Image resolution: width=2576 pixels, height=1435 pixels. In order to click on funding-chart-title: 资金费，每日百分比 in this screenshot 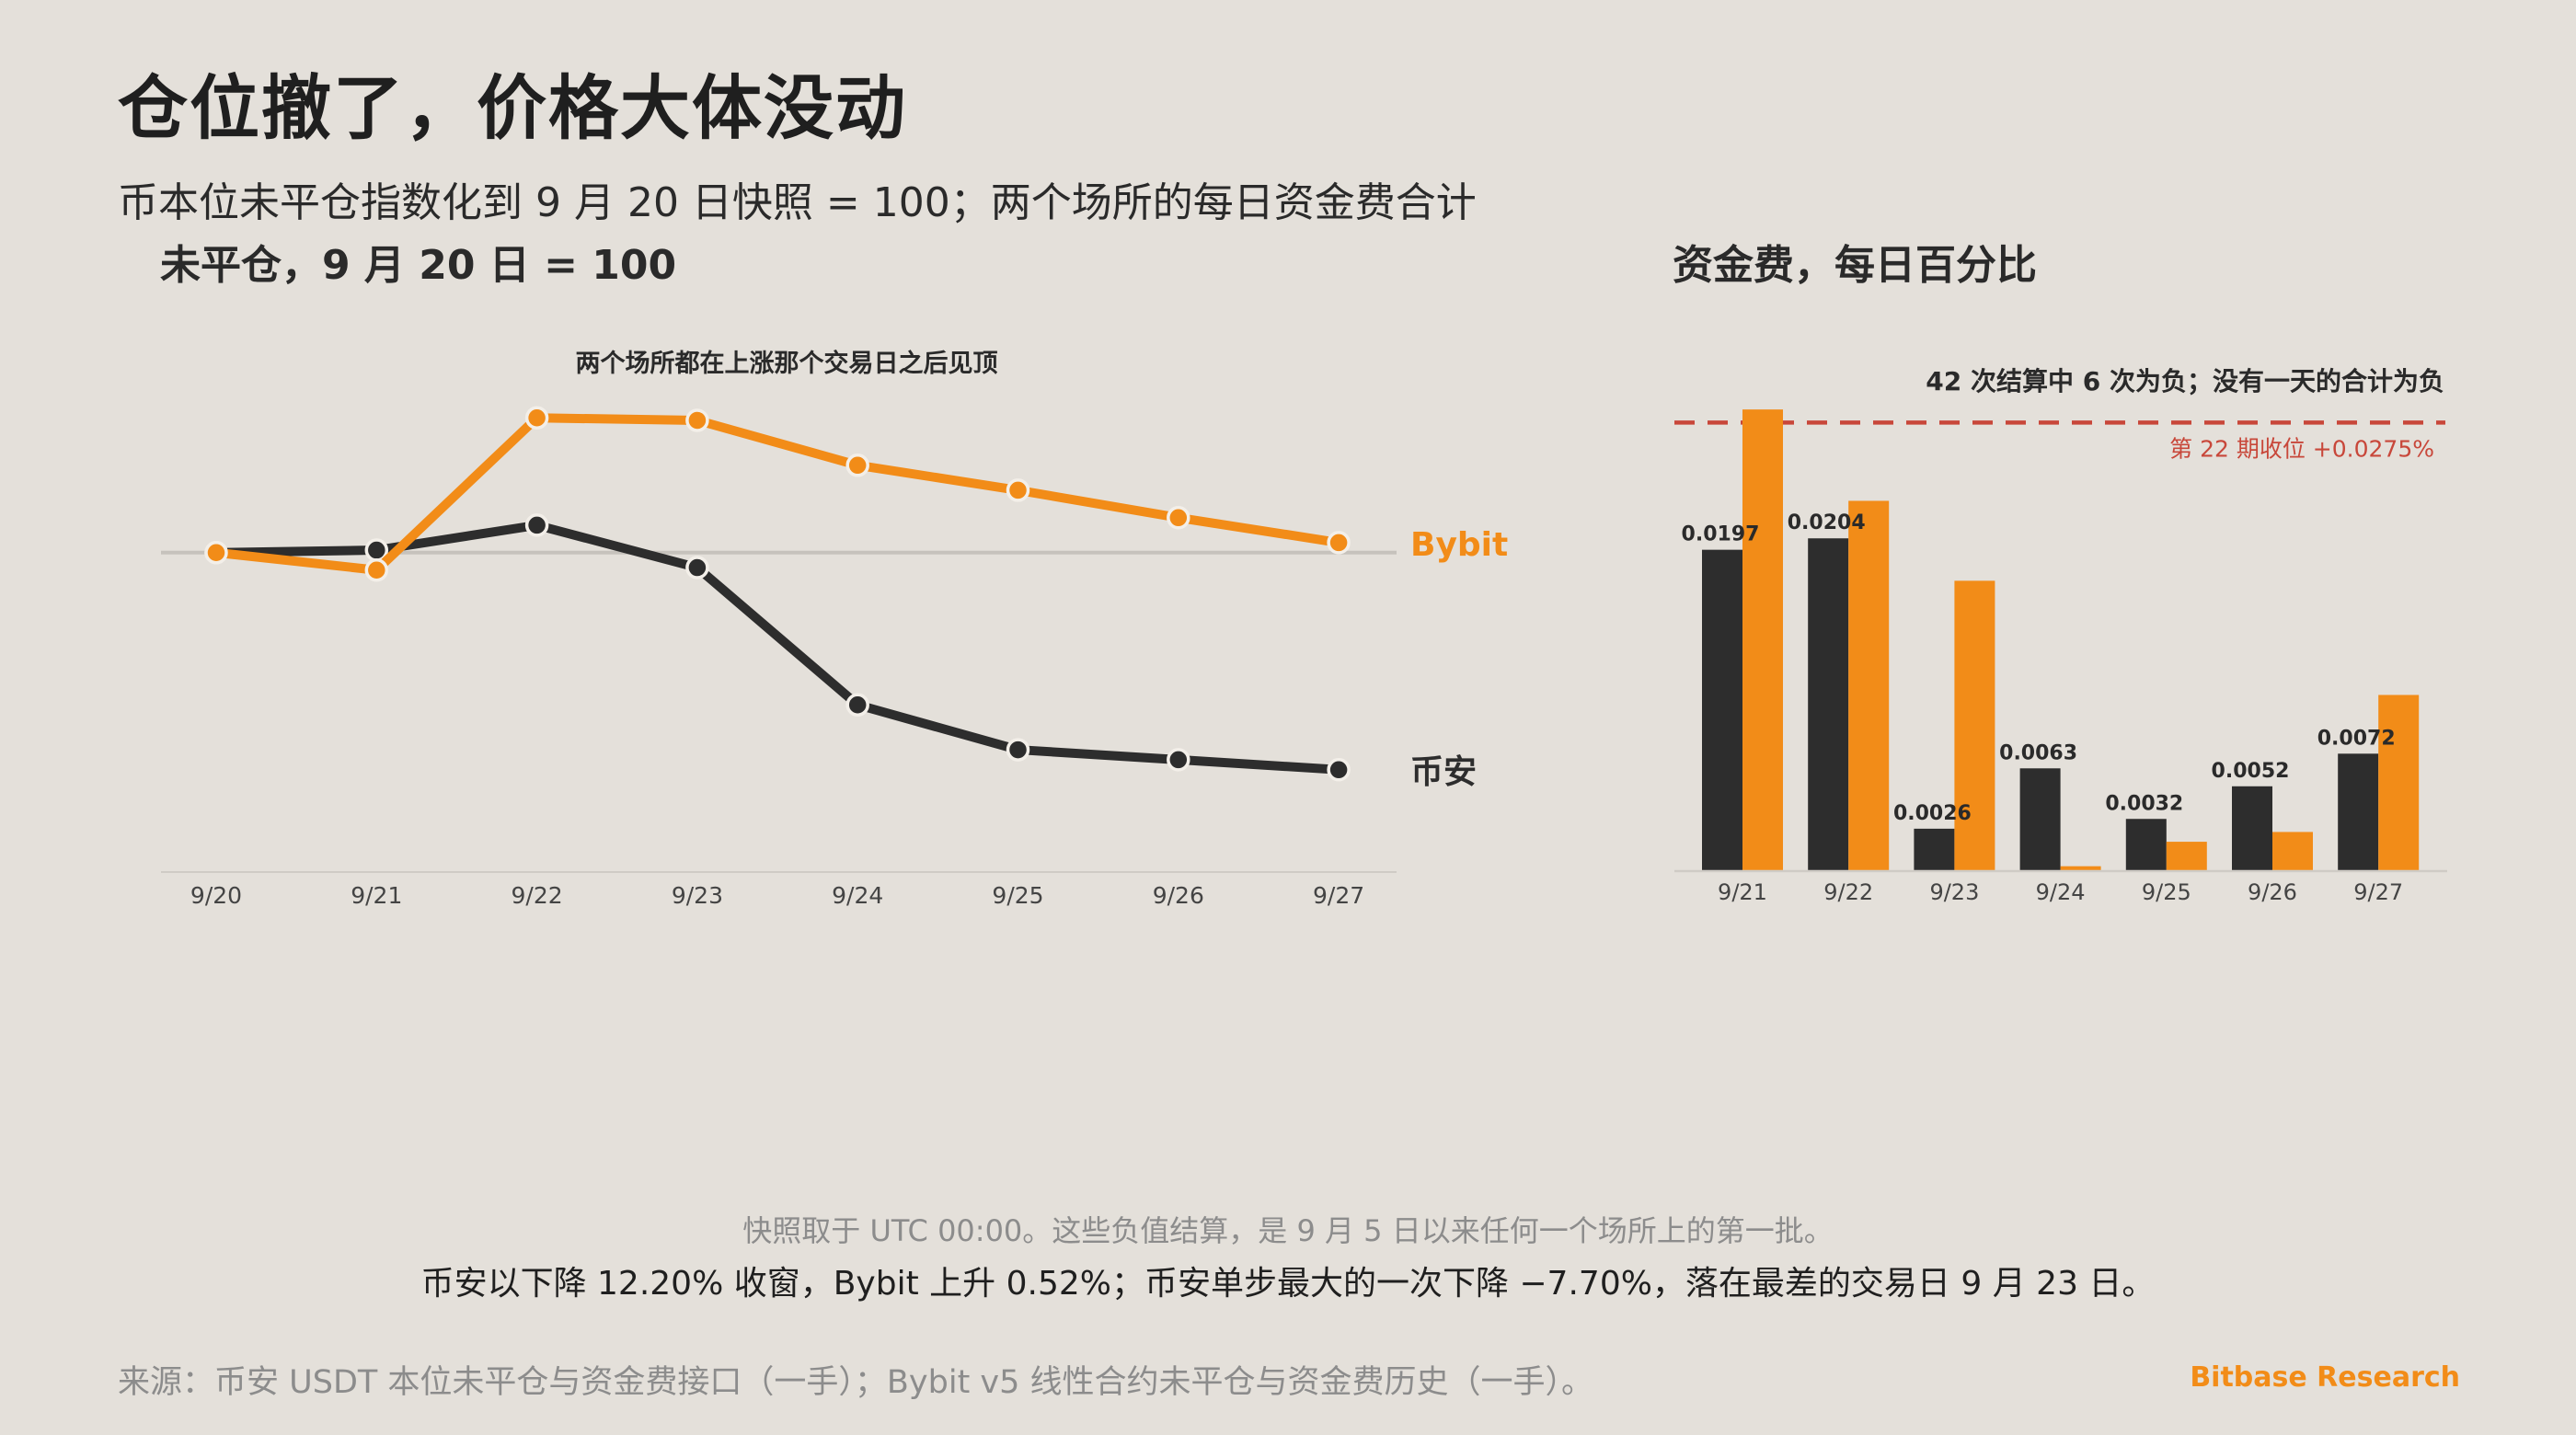, I will do `click(1855, 265)`.